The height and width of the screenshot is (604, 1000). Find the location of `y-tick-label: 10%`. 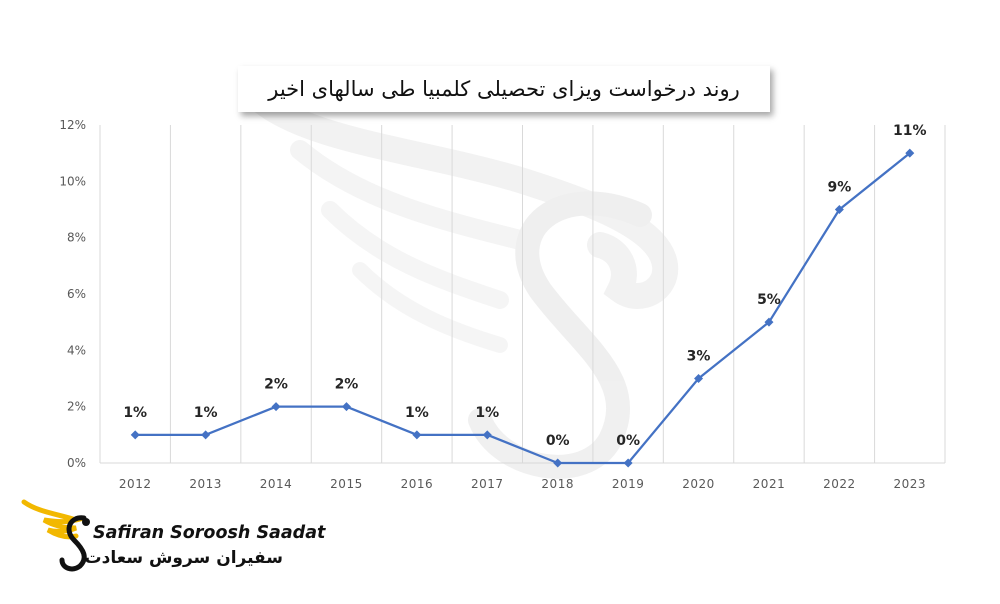

y-tick-label: 10% is located at coordinates (72, 181).